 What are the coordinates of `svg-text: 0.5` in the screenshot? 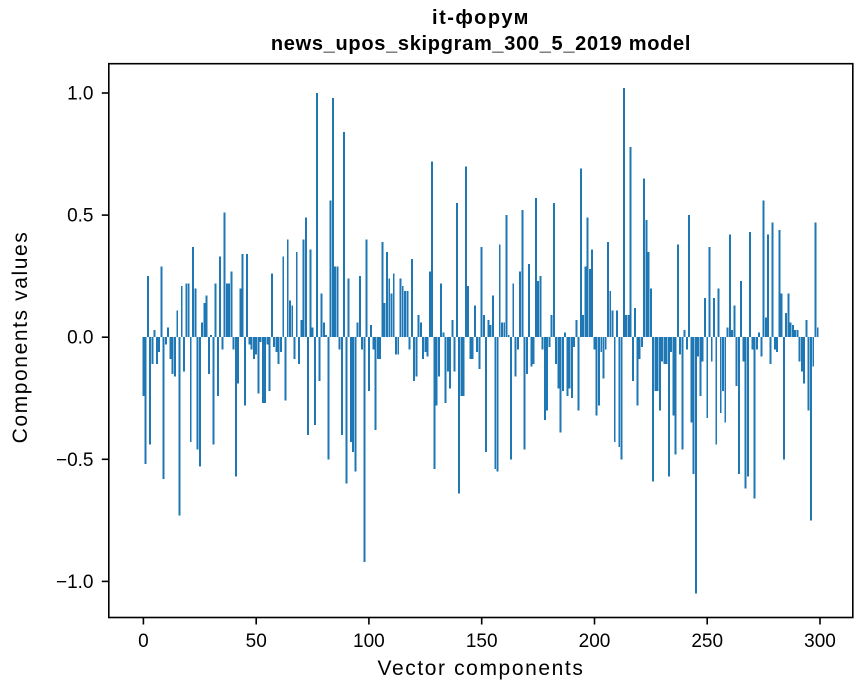 It's located at (80, 216).